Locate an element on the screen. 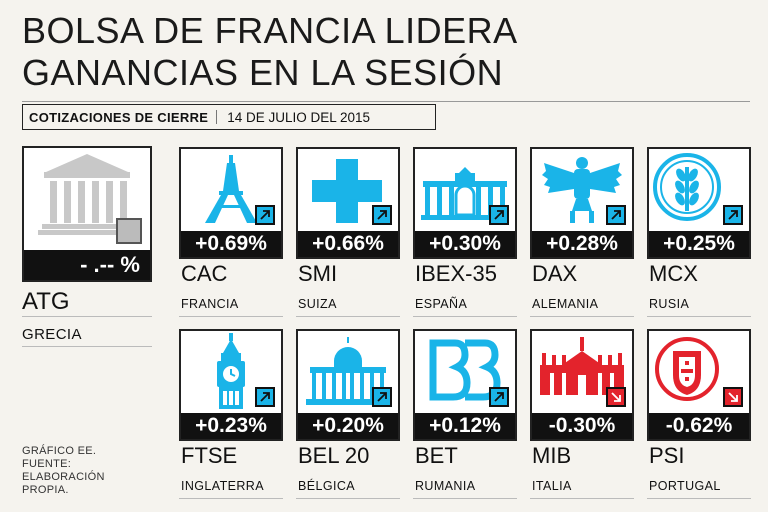 The height and width of the screenshot is (512, 768). change-badge: +0.23% is located at coordinates (231, 426).